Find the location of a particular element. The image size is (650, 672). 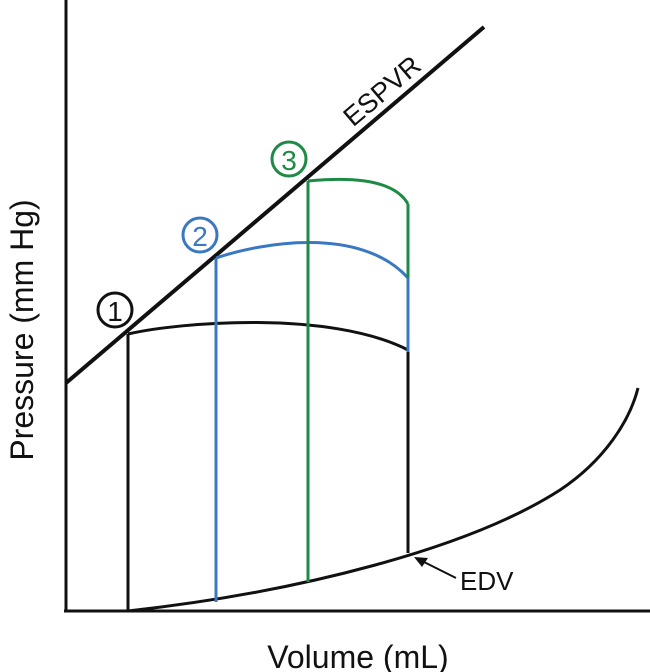

loop-2-ejection-curve is located at coordinates (312, 260).